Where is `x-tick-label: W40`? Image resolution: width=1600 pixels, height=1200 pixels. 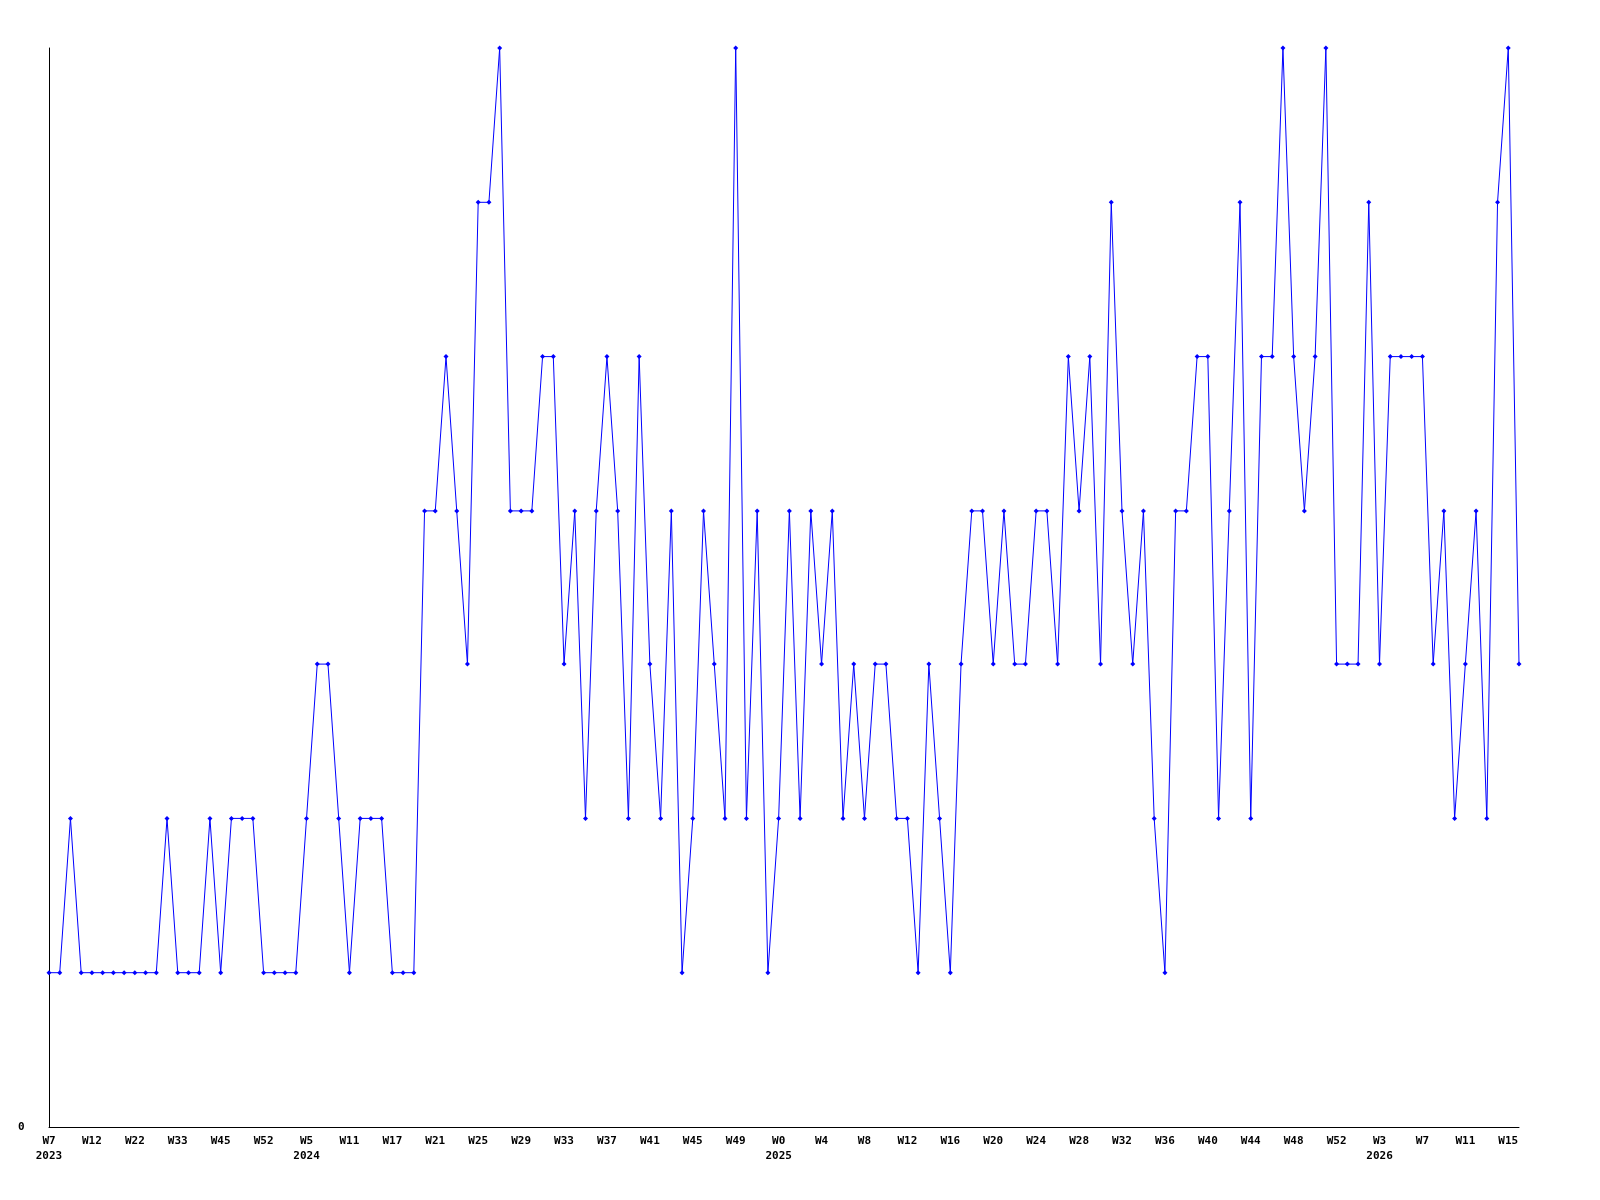 x-tick-label: W40 is located at coordinates (1207, 1140).